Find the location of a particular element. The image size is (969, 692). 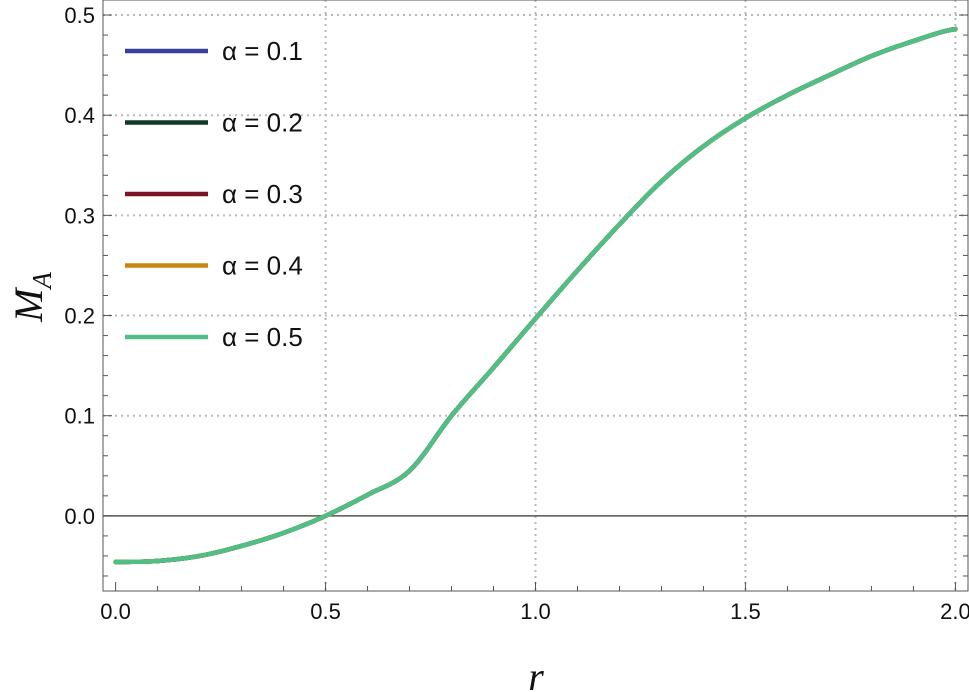

y-axis-title: MA is located at coordinates (31, 297).